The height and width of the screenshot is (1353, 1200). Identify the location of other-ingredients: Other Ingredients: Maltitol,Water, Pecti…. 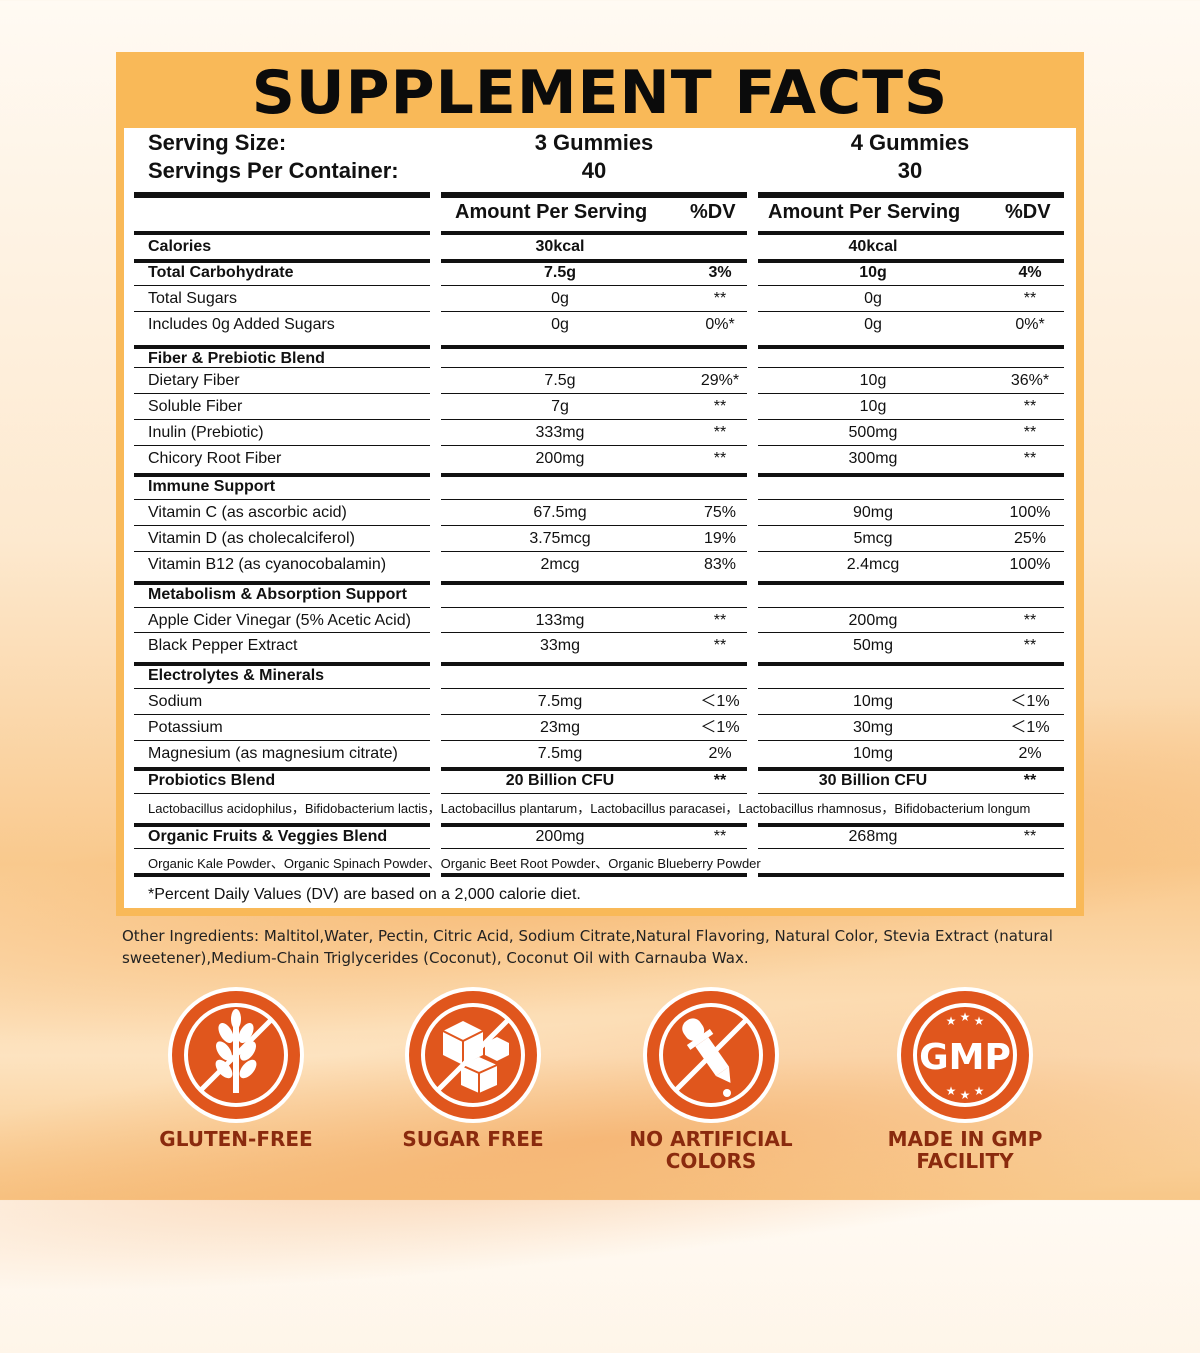
(587, 947).